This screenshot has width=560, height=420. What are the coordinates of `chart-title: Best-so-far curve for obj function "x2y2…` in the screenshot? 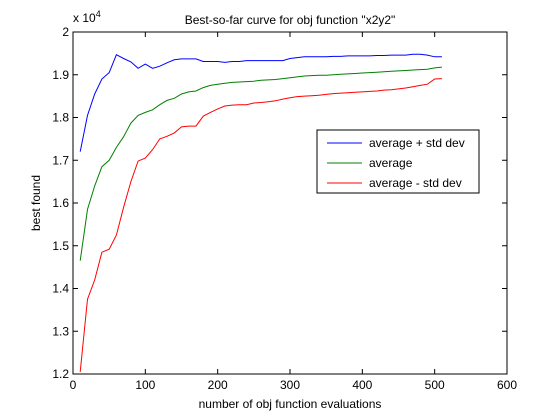 It's located at (290, 20).